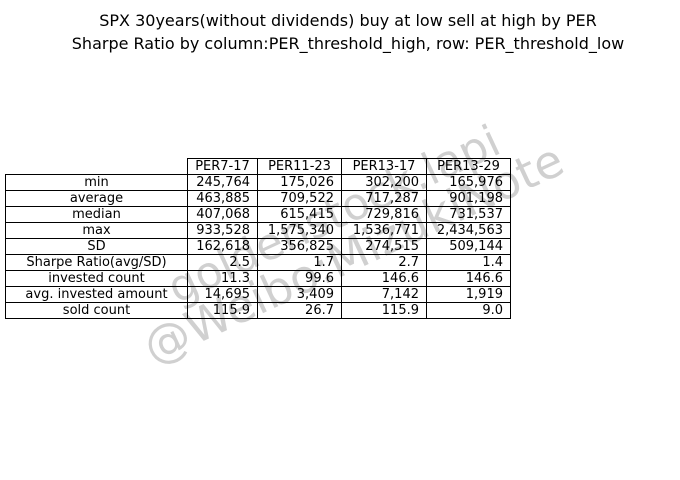  What do you see at coordinates (222, 182) in the screenshot?
I see `table-cell: 245,764` at bounding box center [222, 182].